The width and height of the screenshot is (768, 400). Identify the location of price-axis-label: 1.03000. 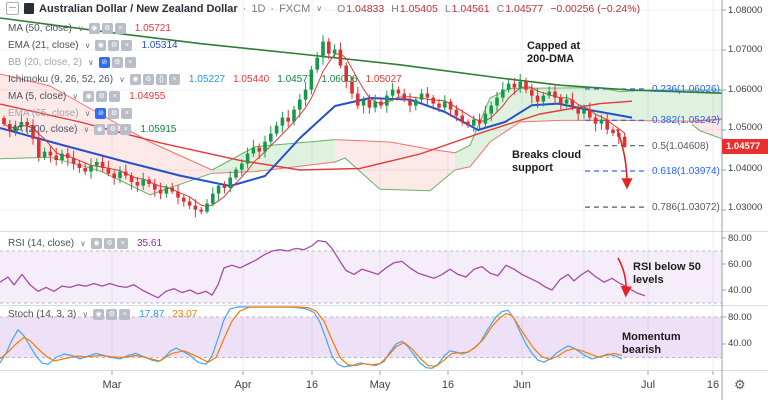
(745, 207).